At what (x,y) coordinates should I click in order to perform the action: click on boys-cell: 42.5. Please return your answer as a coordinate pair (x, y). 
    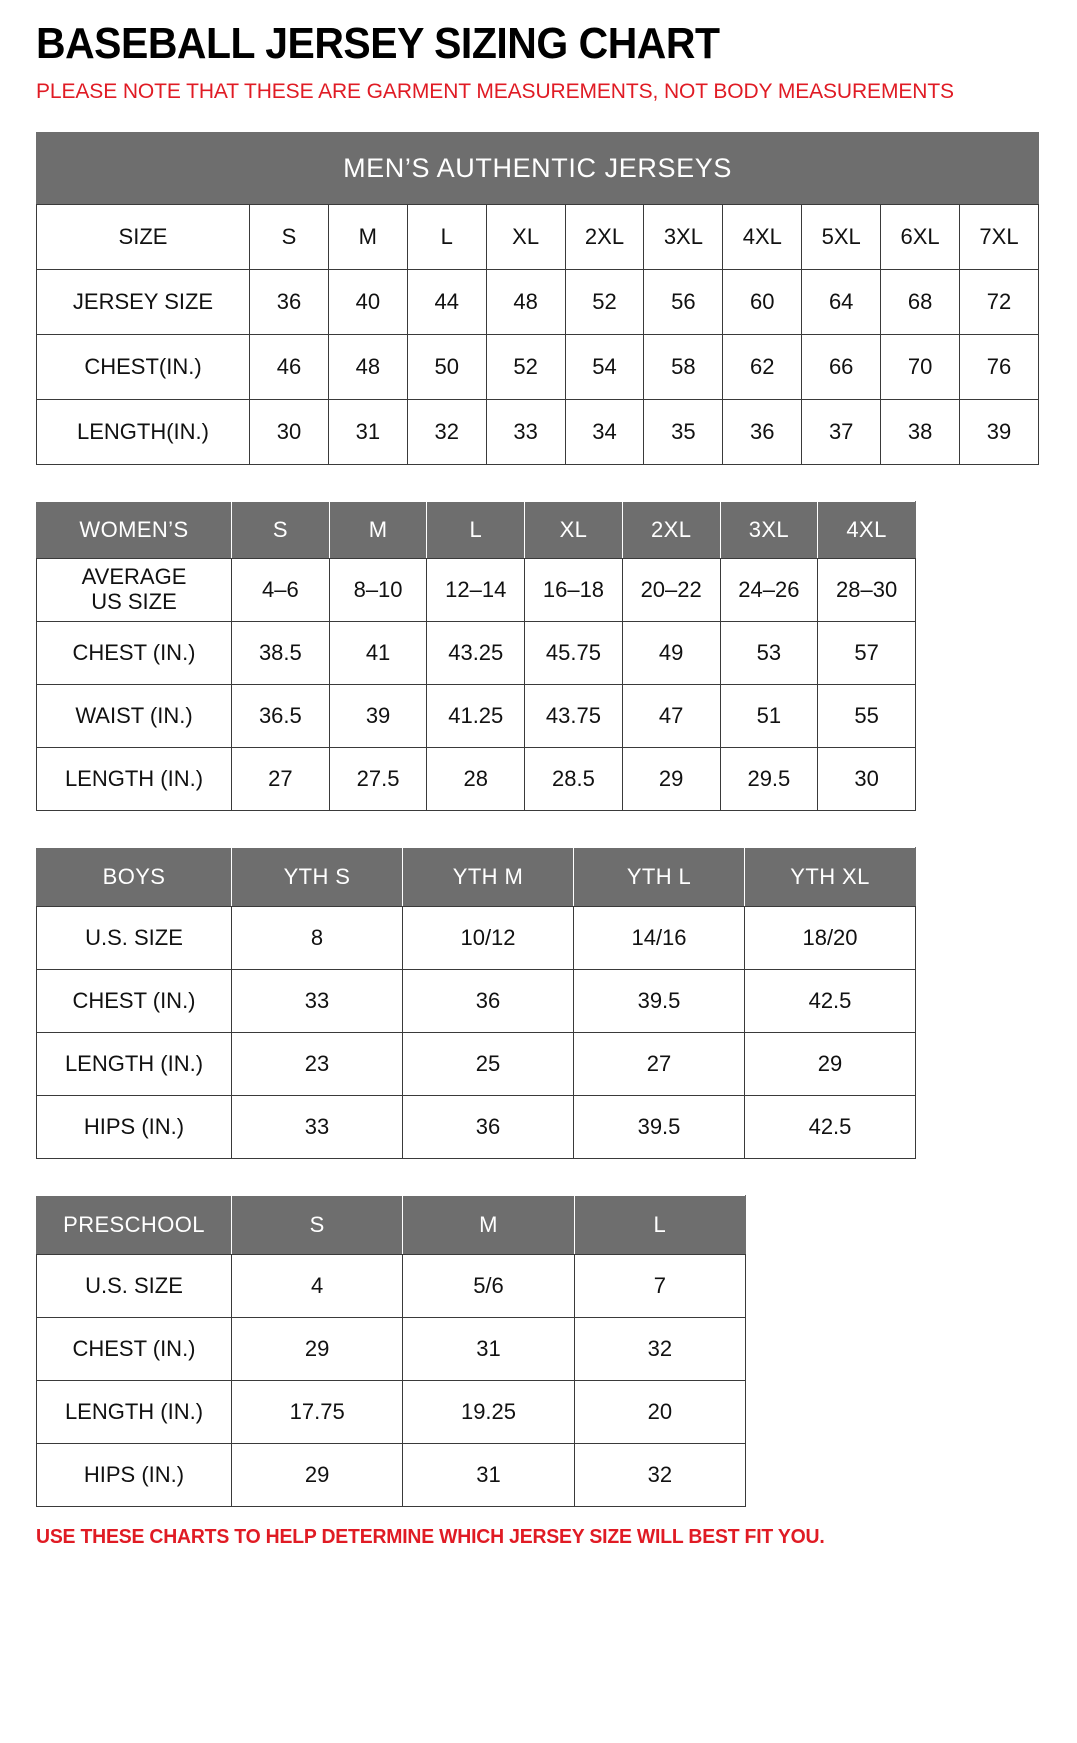
    Looking at the image, I should click on (830, 1126).